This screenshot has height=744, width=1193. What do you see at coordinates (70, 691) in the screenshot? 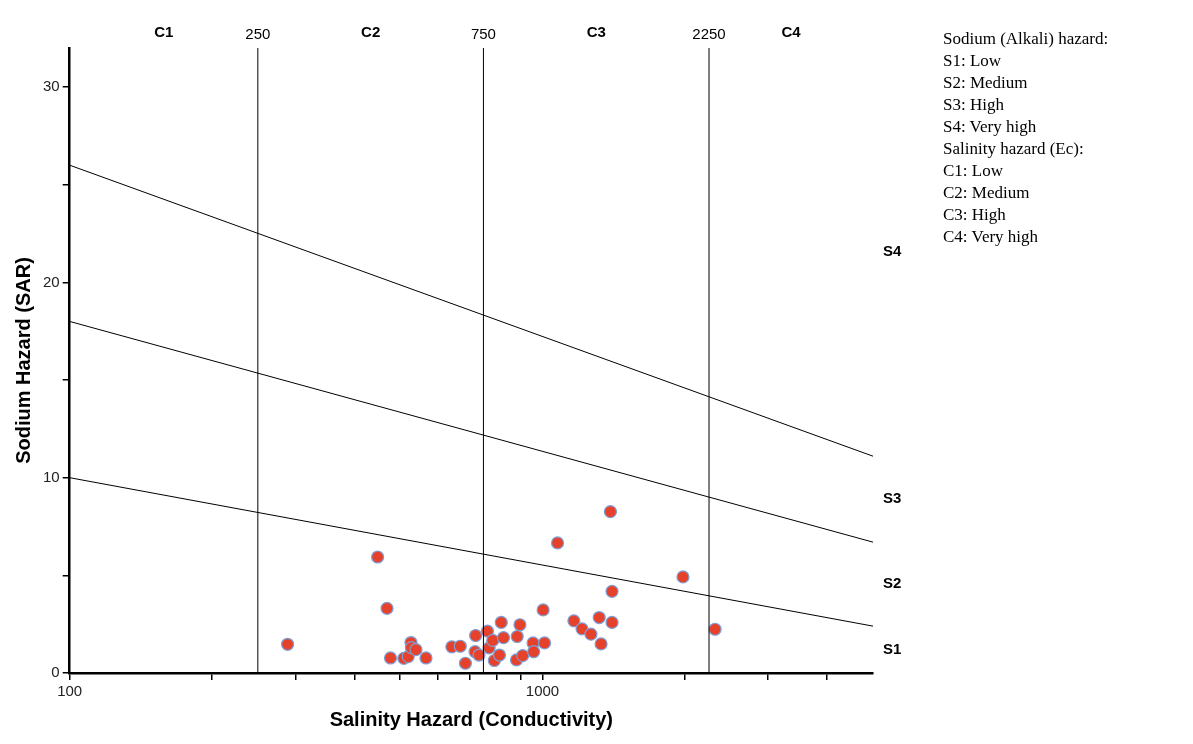
I see `x-tick-label: 100` at bounding box center [70, 691].